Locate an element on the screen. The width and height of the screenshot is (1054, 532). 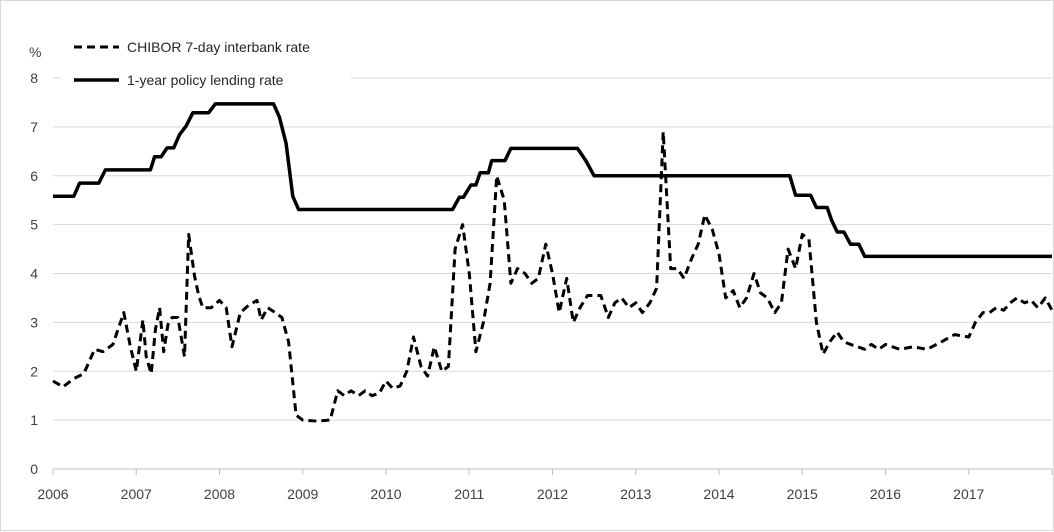
x-tick-label: 2012 is located at coordinates (552, 494).